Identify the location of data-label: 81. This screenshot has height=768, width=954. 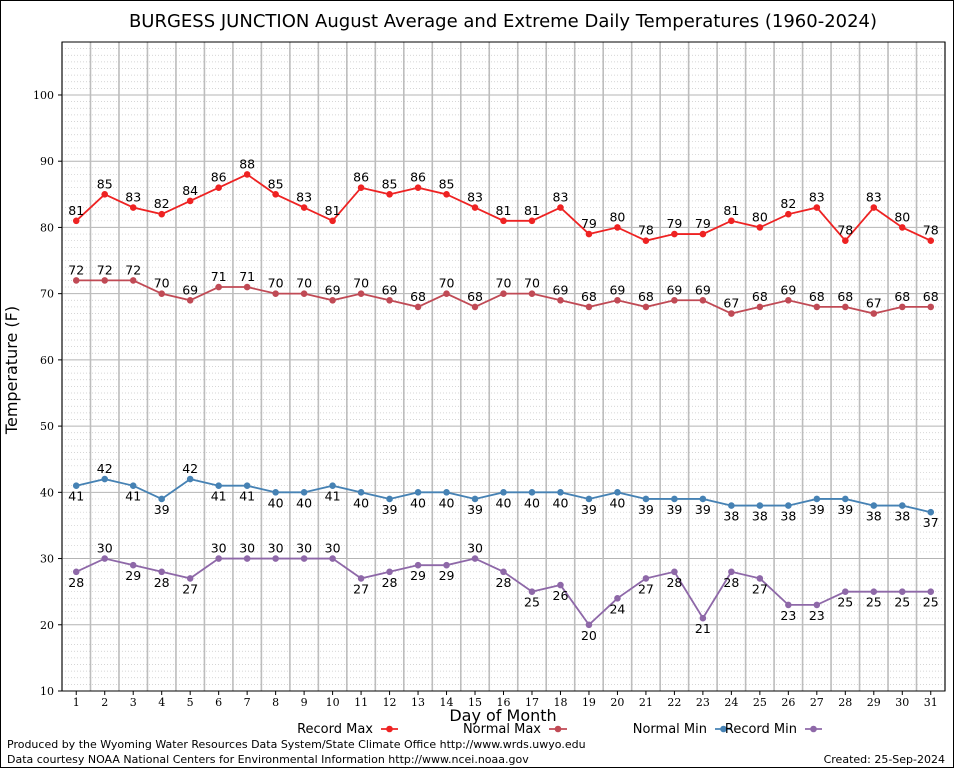
(532, 210).